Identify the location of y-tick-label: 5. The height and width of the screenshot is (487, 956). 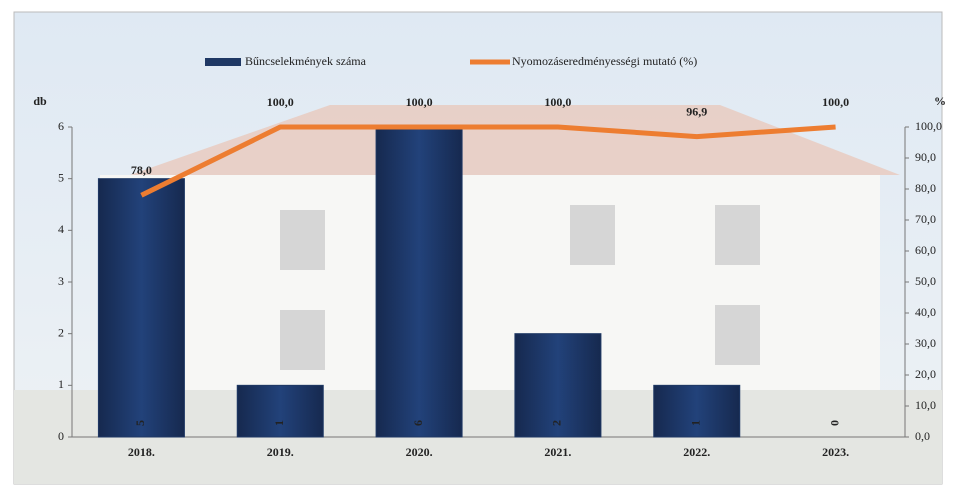
(61, 177).